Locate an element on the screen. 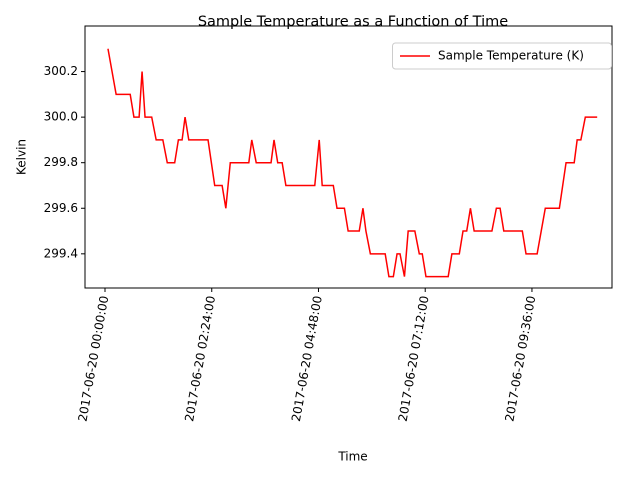 This screenshot has width=640, height=480. y-tick-label: 300.2 is located at coordinates (61, 71).